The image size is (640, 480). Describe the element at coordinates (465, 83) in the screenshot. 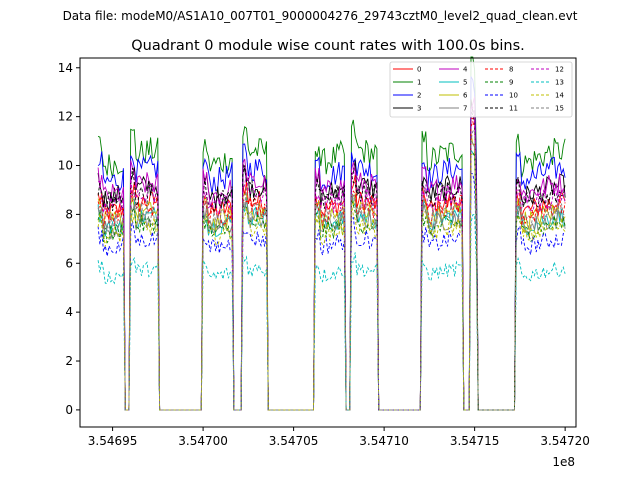

I see `legend-label-5: 5` at that location.